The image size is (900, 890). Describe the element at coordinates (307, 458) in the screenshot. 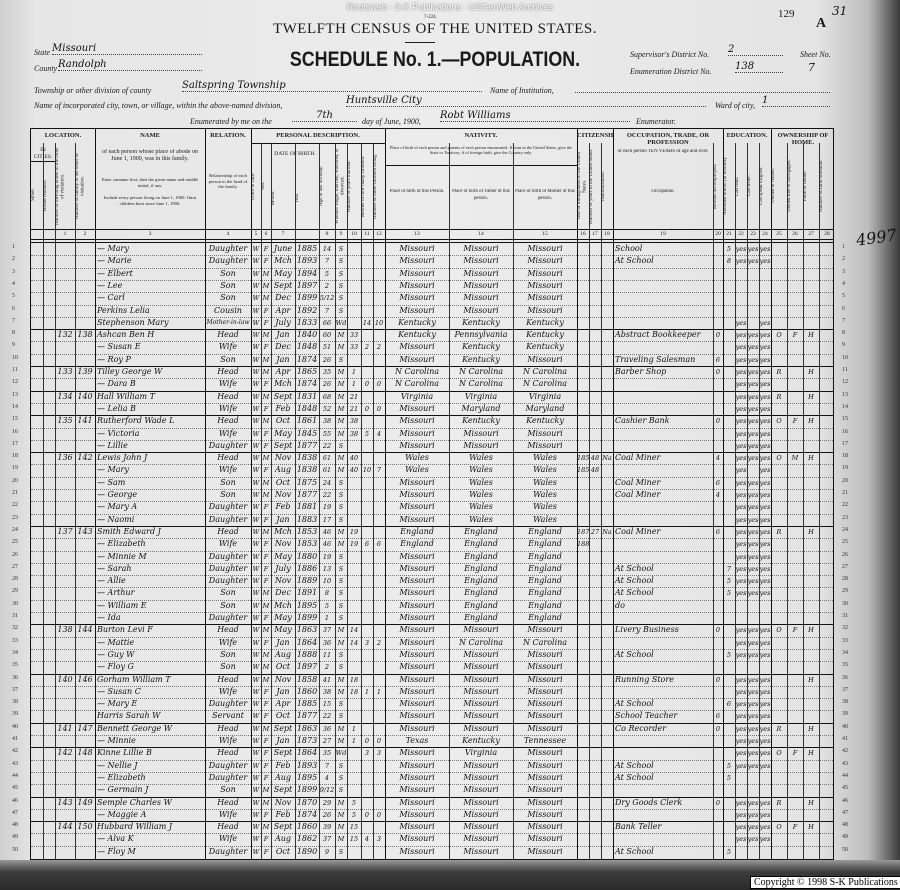

I see `cell-year: 1838` at that location.